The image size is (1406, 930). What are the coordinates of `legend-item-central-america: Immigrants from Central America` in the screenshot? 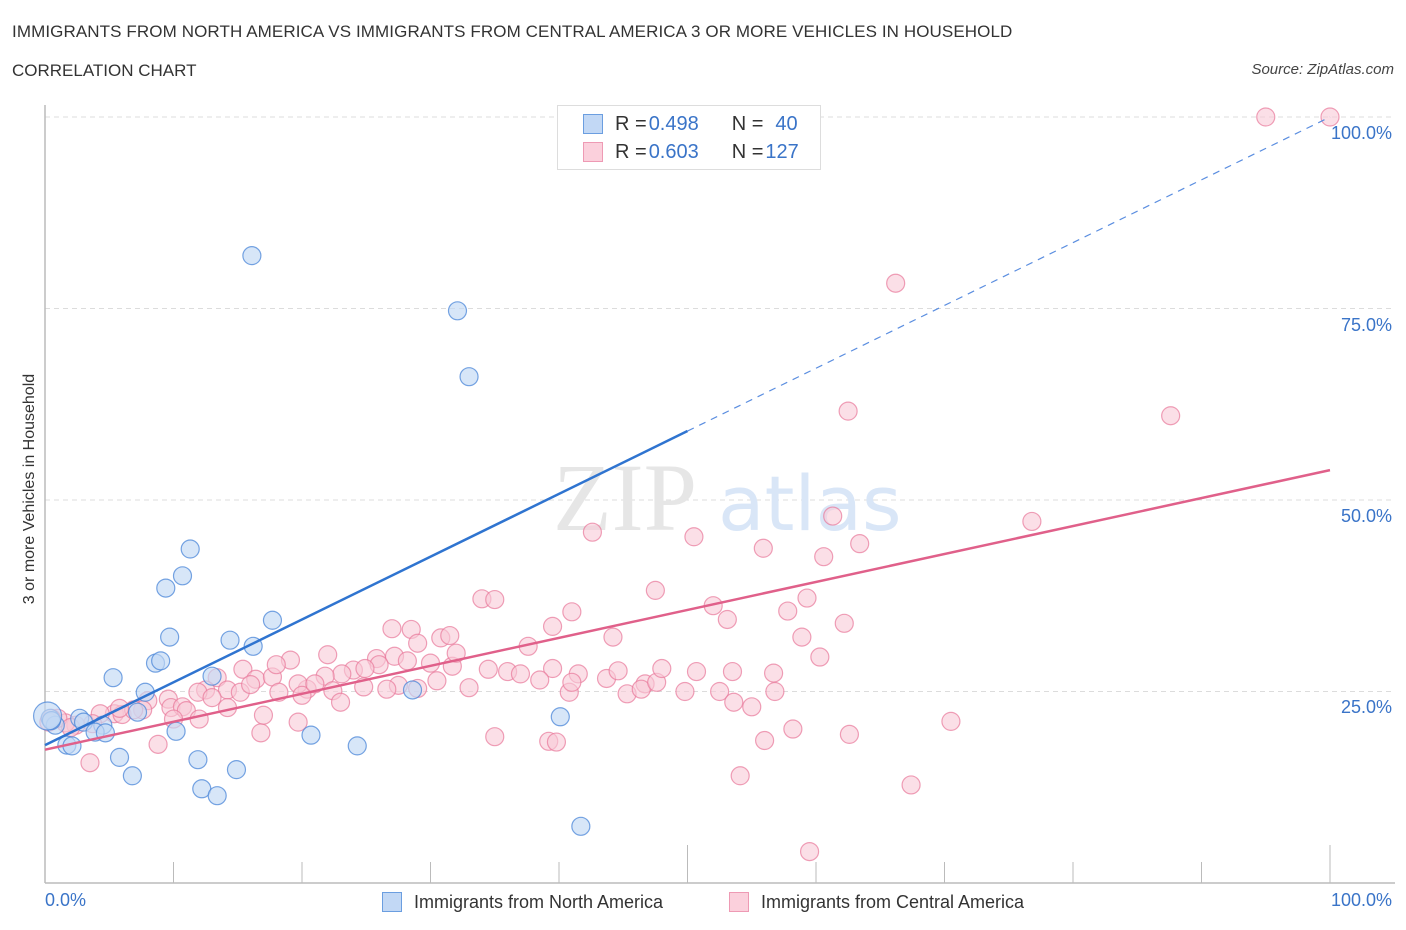 It's located at (876, 902).